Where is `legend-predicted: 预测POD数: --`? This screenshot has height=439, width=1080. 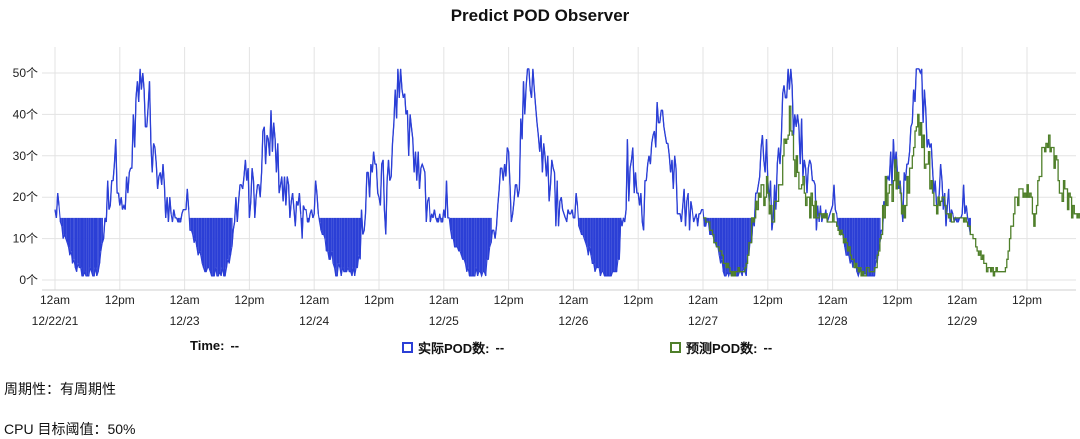 legend-predicted: 预测POD数: -- is located at coordinates (721, 347).